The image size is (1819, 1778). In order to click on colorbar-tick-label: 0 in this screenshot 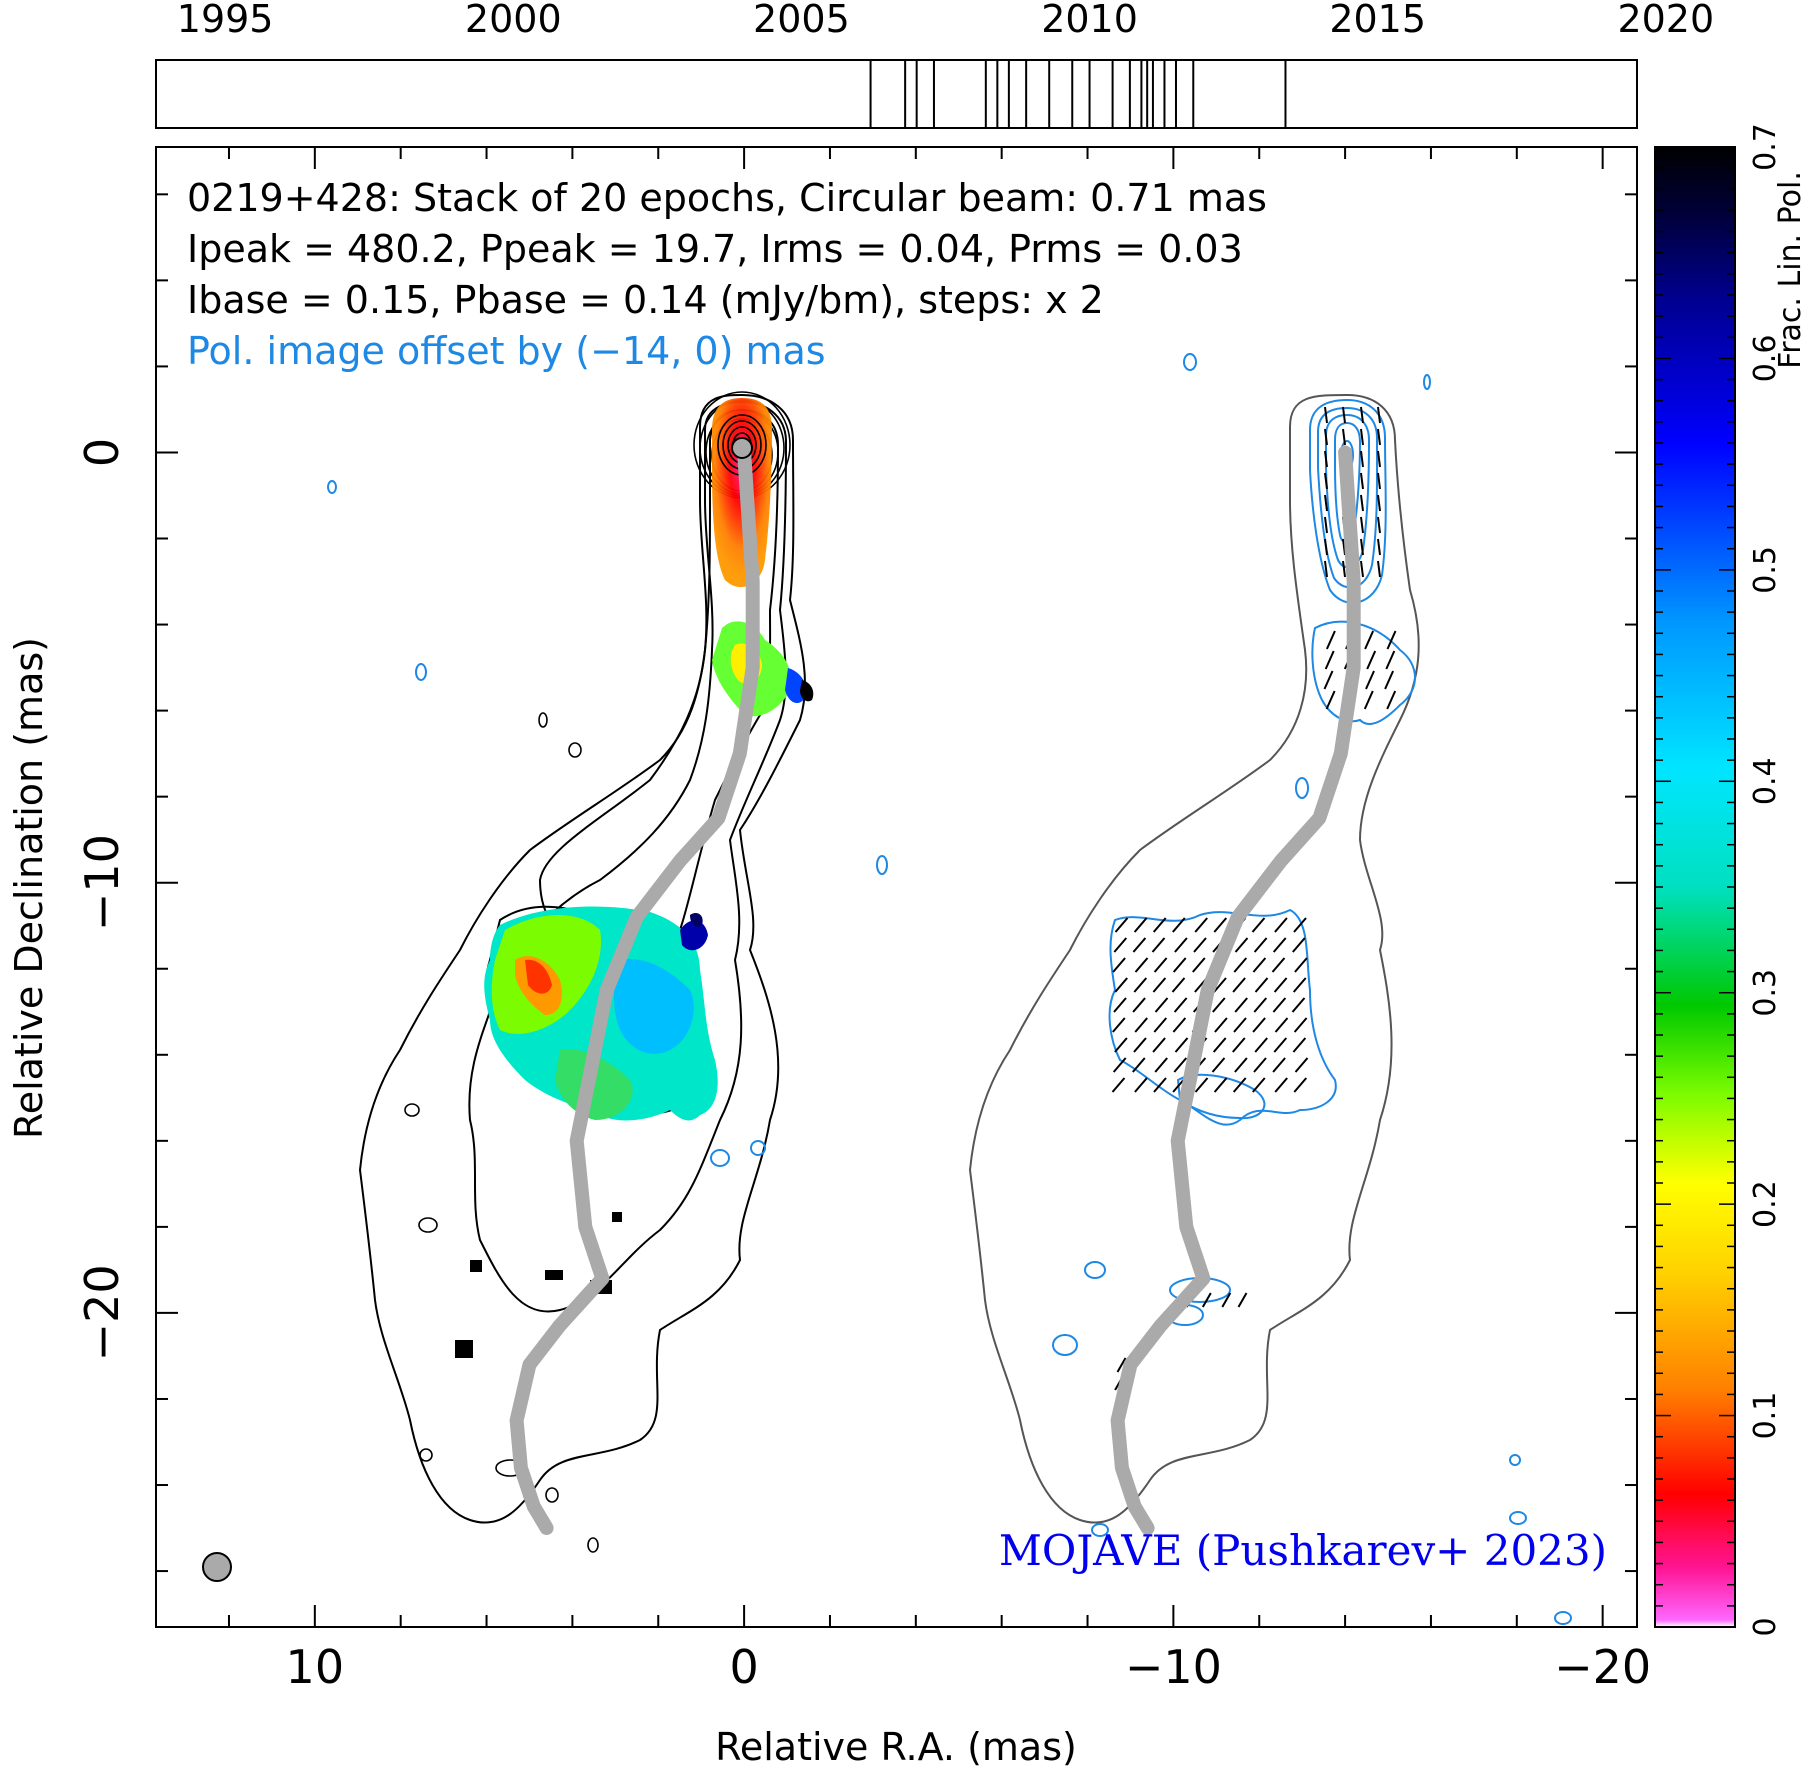, I will do `click(1765, 1626)`.